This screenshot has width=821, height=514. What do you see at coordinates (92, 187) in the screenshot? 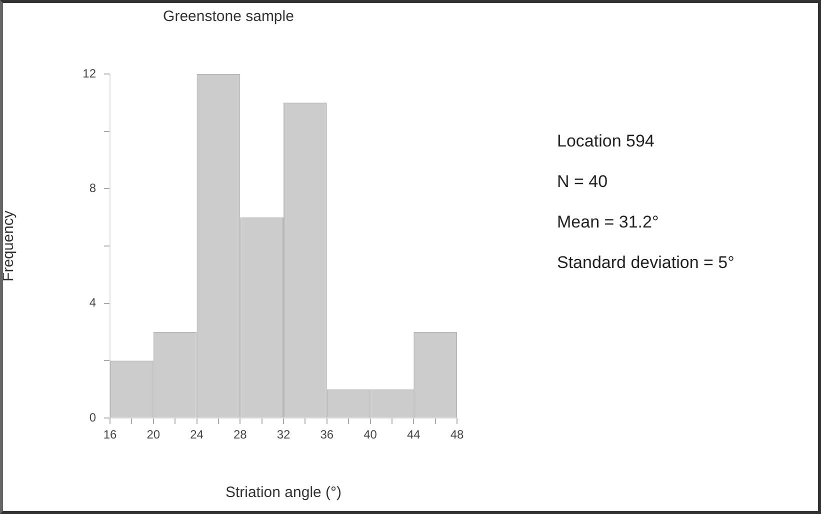
I see `y-tick-label: 8` at bounding box center [92, 187].